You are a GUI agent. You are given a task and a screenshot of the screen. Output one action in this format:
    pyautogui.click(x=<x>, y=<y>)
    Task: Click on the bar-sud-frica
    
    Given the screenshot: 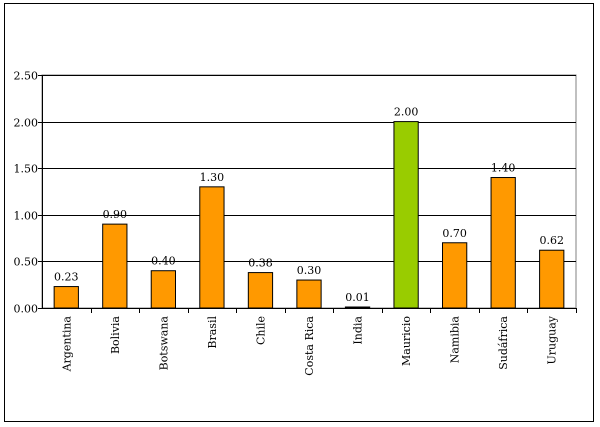 What is the action you would take?
    pyautogui.click(x=503, y=243)
    